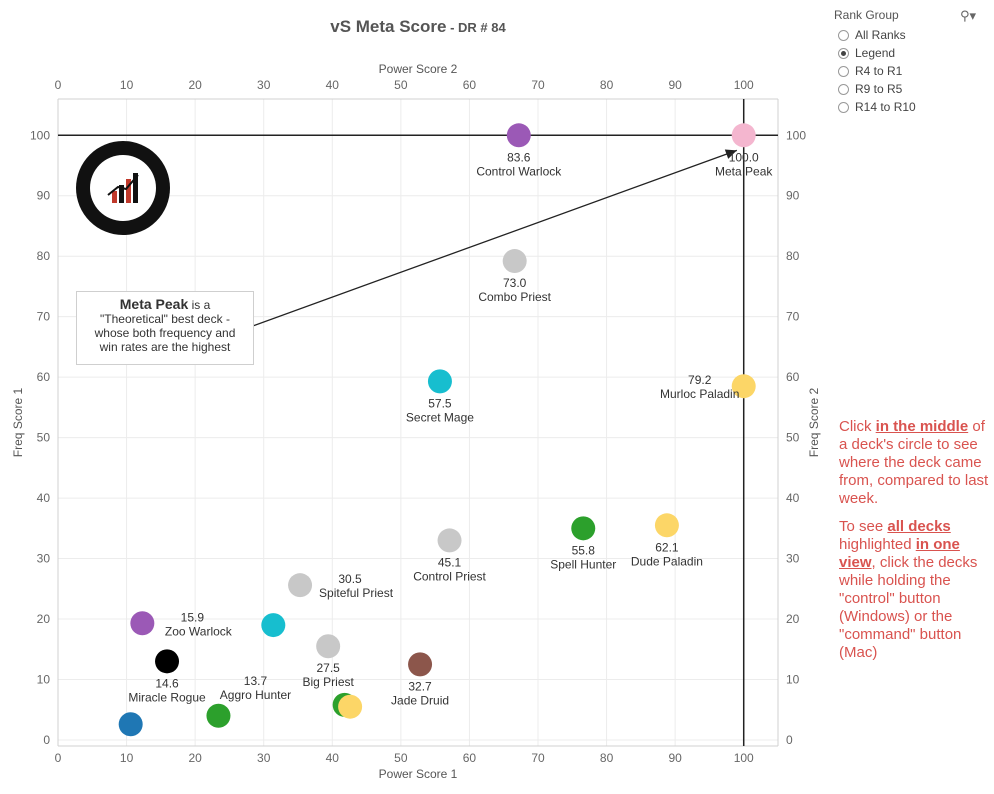 This screenshot has width=994, height=794. Describe the element at coordinates (130, 724) in the screenshot. I see `point-rogue` at that location.